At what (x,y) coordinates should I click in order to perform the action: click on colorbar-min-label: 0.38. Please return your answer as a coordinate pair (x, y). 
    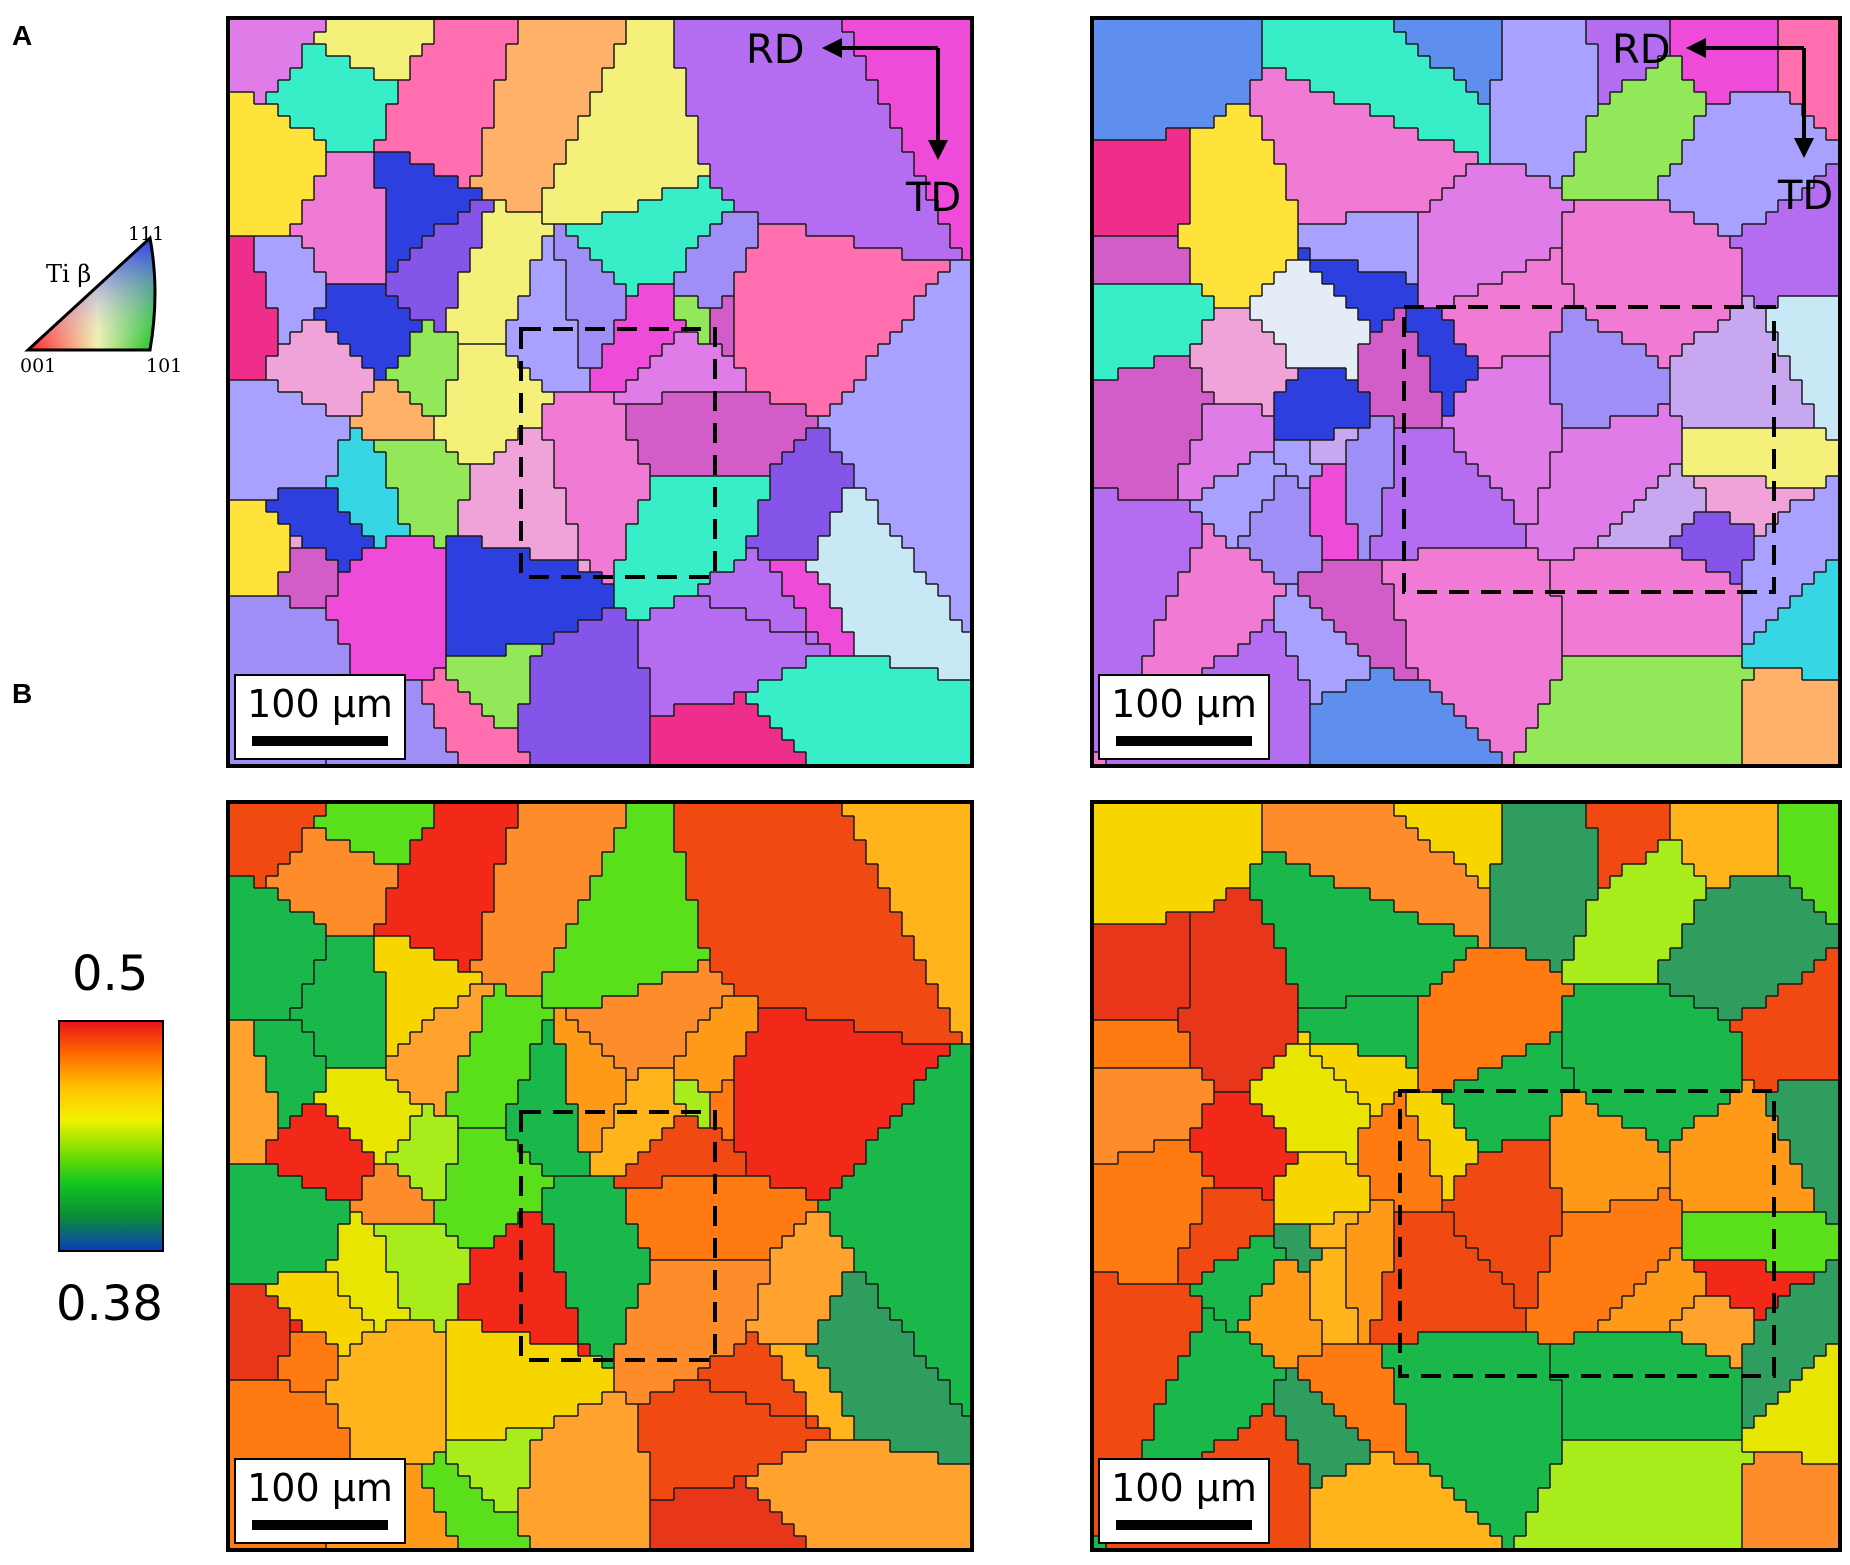
    Looking at the image, I should click on (109, 1304).